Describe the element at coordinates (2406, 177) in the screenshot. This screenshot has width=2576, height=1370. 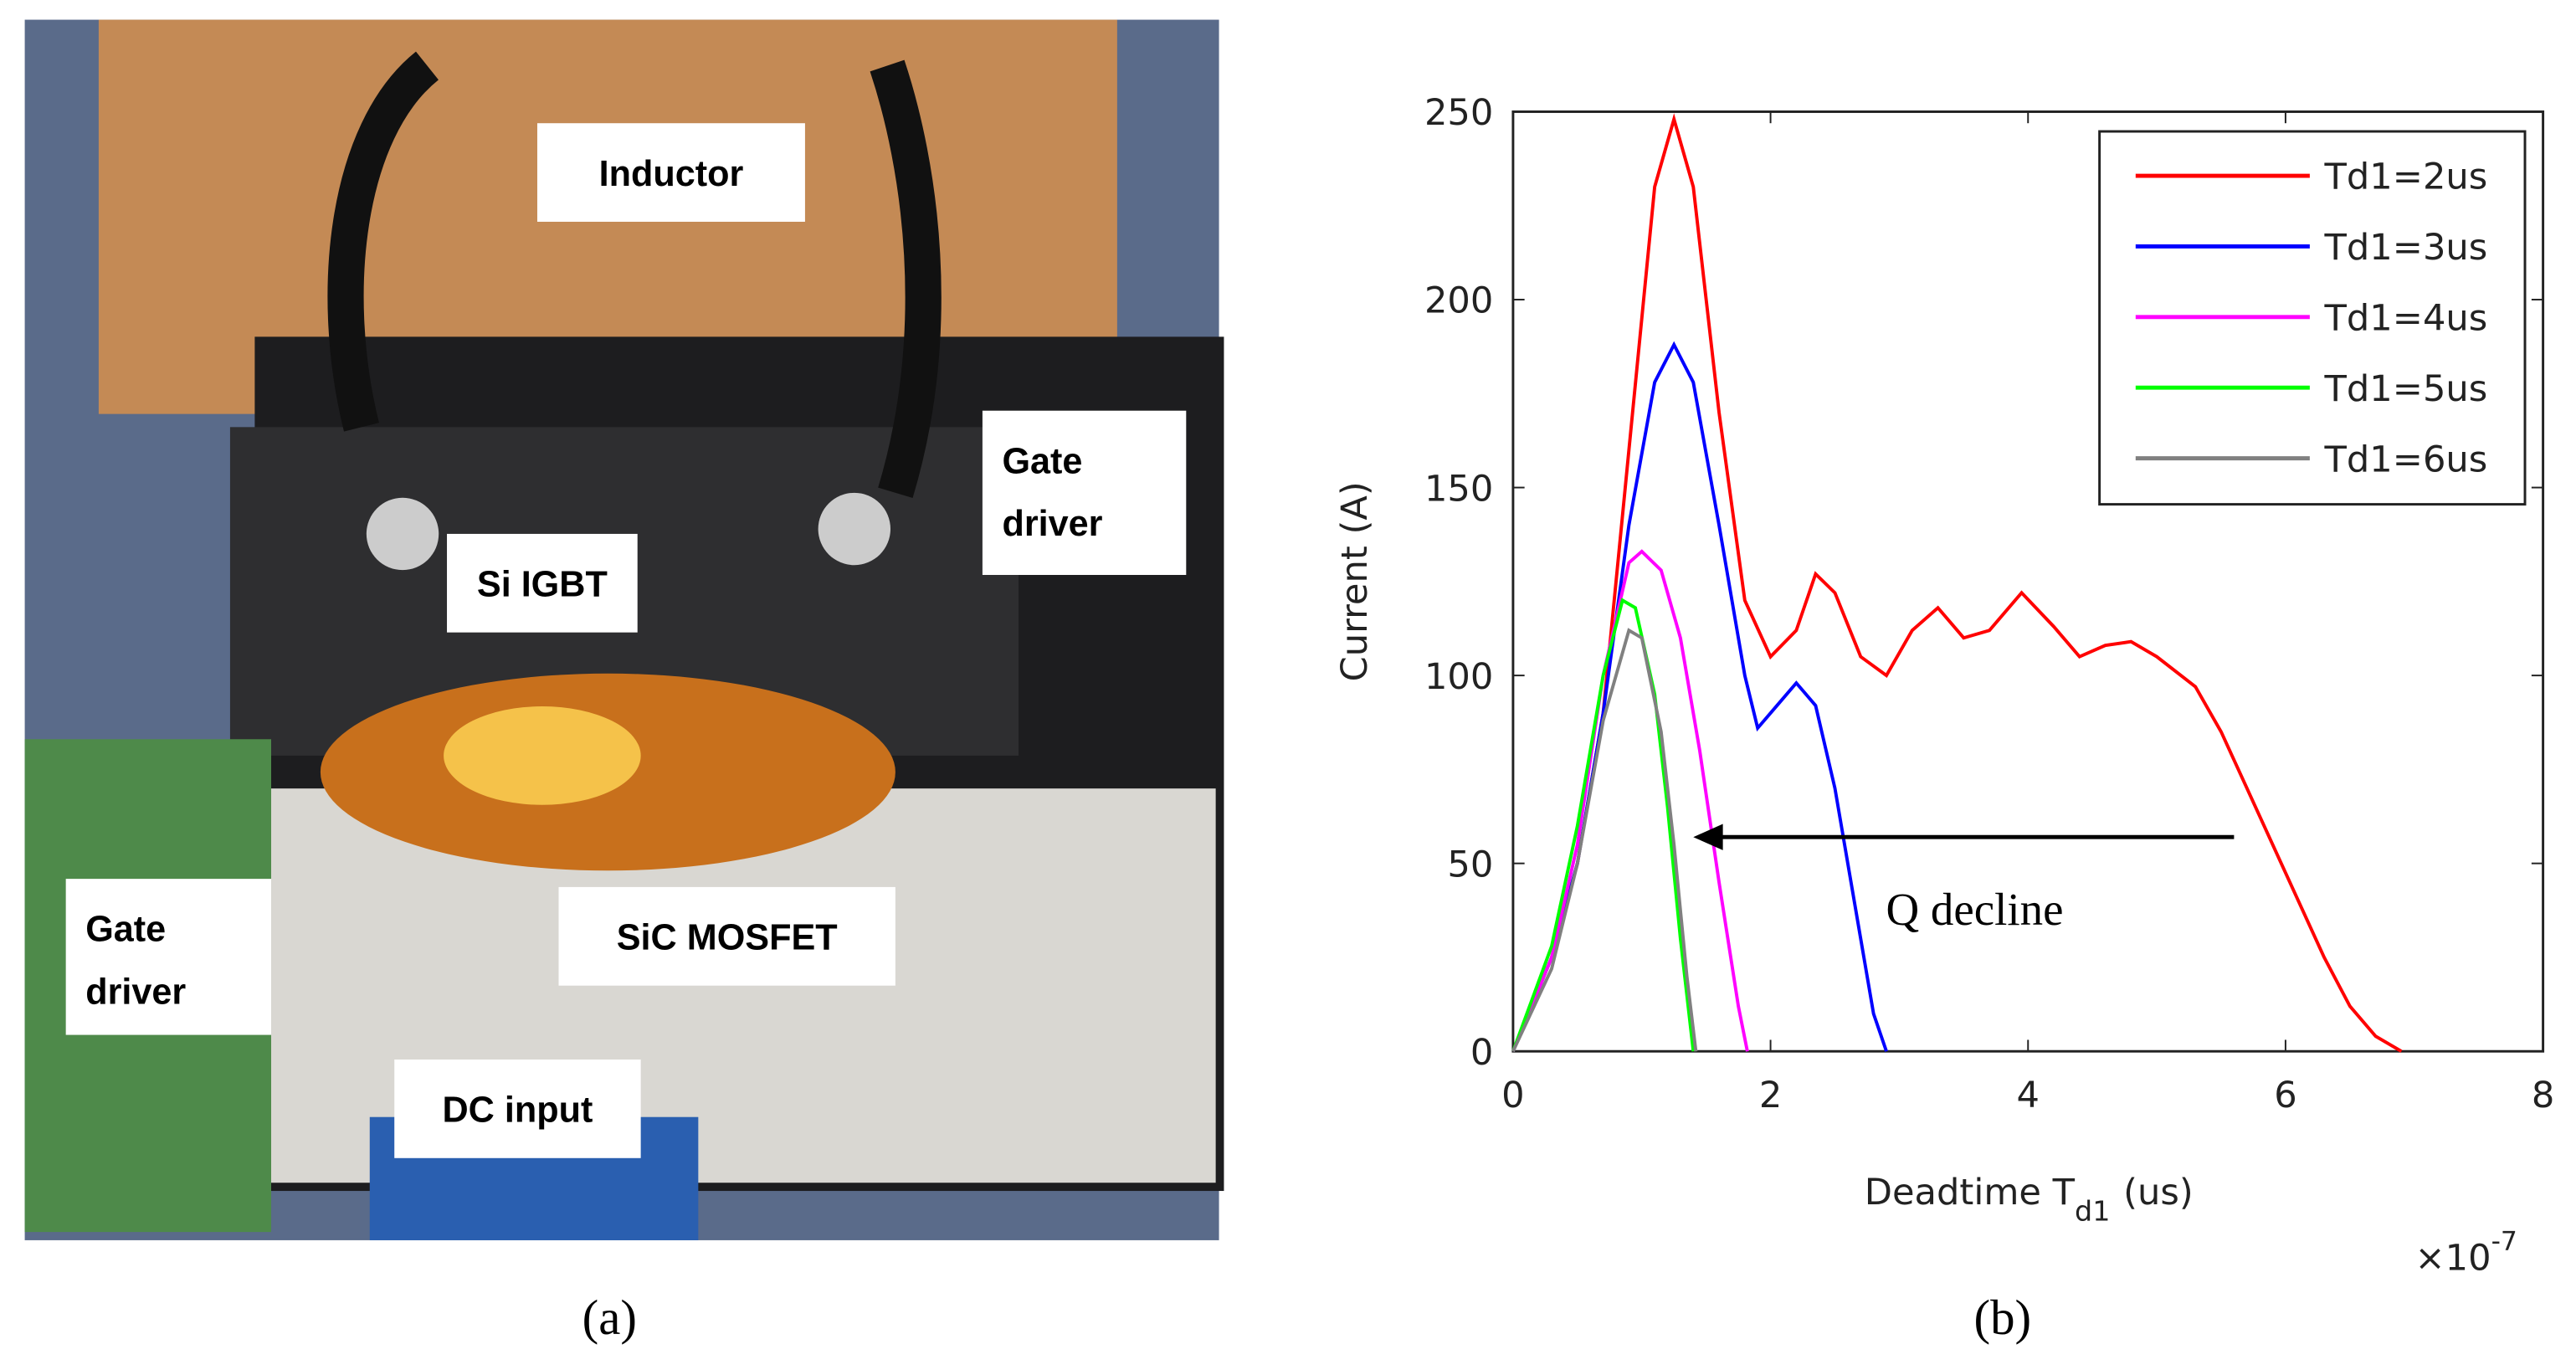
I see `legend-label: Td1=2us` at that location.